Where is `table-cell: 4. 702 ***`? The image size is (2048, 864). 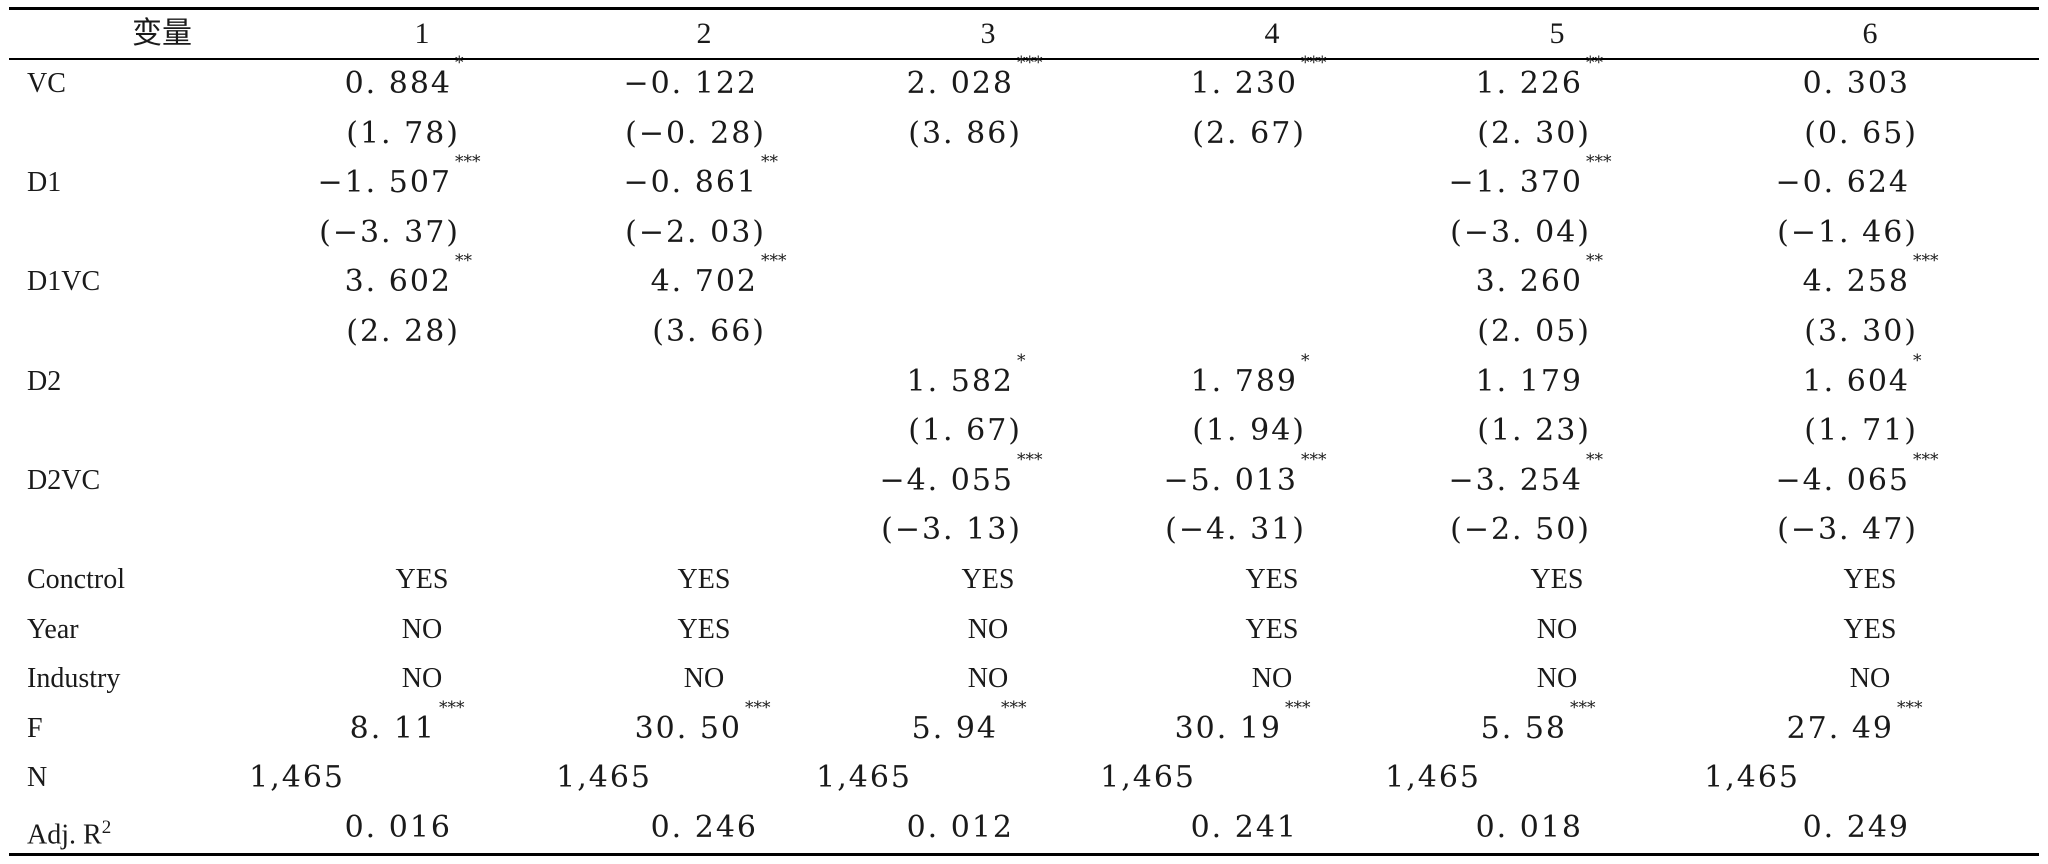
table-cell: 4. 702 *** is located at coordinates (718, 275).